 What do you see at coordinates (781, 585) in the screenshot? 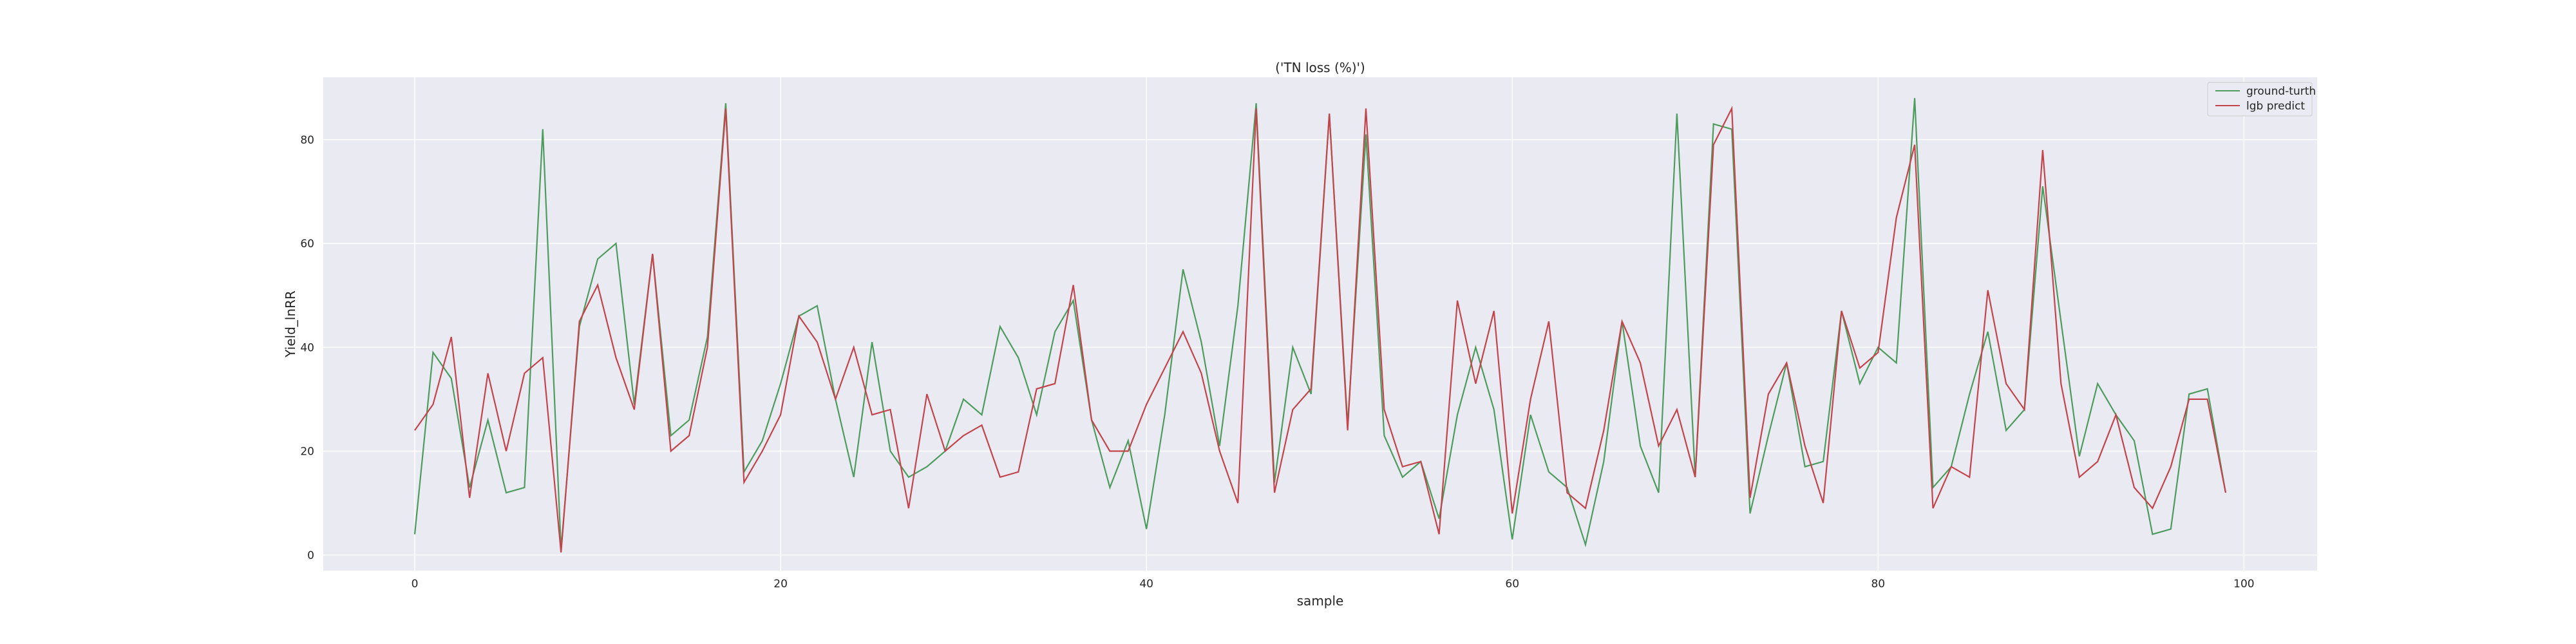
I see `x-tick-label: 20` at bounding box center [781, 585].